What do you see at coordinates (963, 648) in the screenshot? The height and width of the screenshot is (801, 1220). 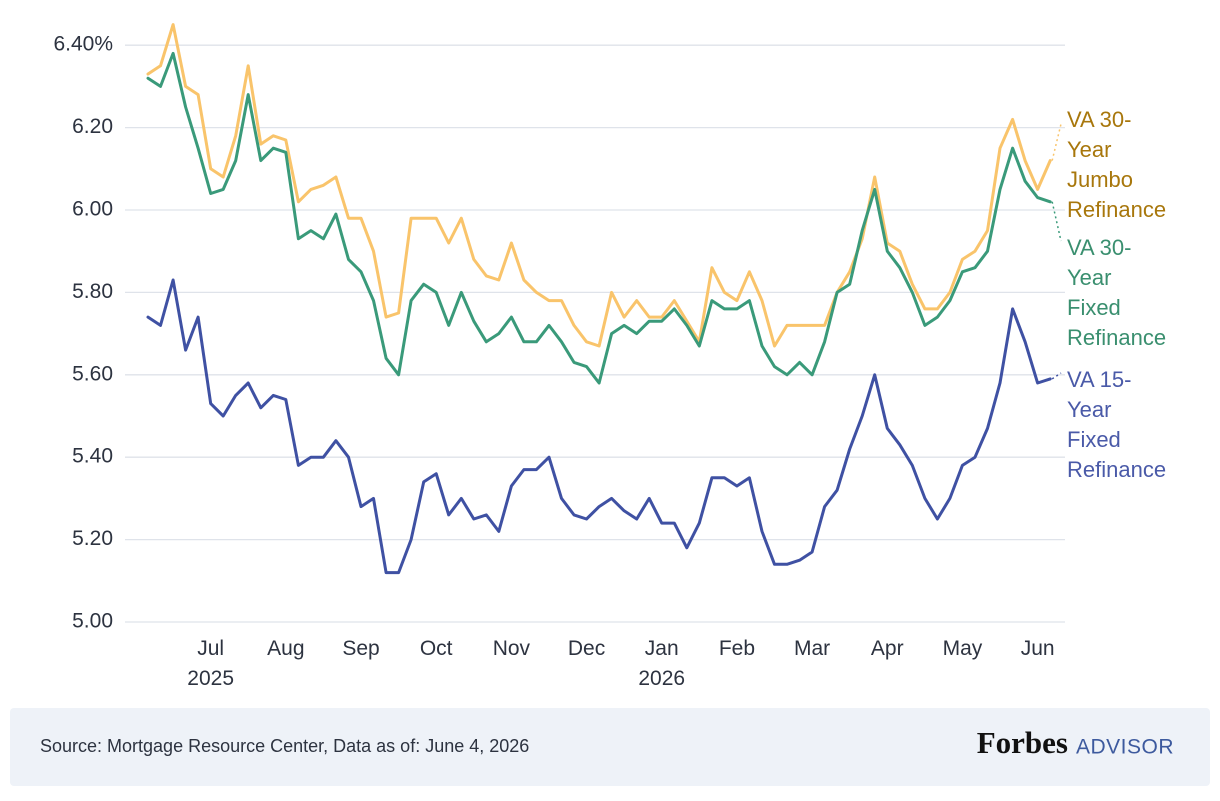 I see `x-tick-label: May` at bounding box center [963, 648].